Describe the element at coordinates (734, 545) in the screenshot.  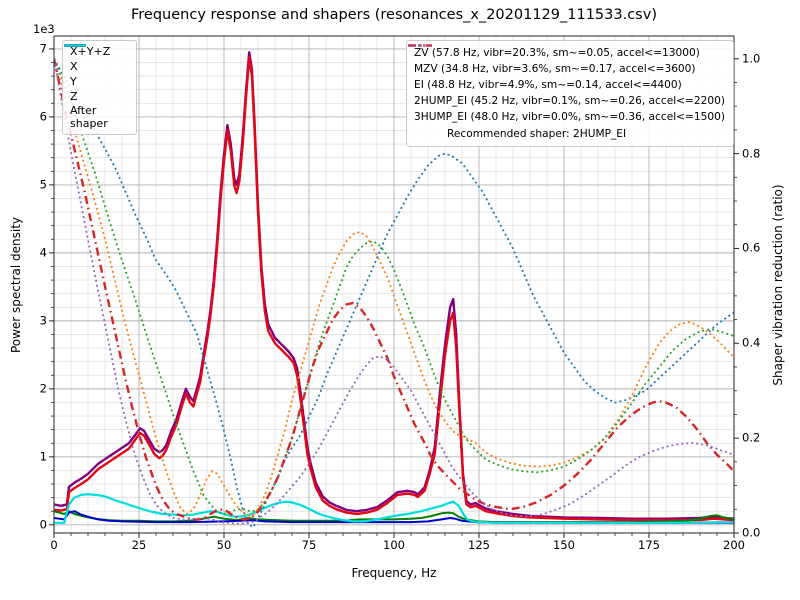
I see `x-tick-200: 200` at that location.